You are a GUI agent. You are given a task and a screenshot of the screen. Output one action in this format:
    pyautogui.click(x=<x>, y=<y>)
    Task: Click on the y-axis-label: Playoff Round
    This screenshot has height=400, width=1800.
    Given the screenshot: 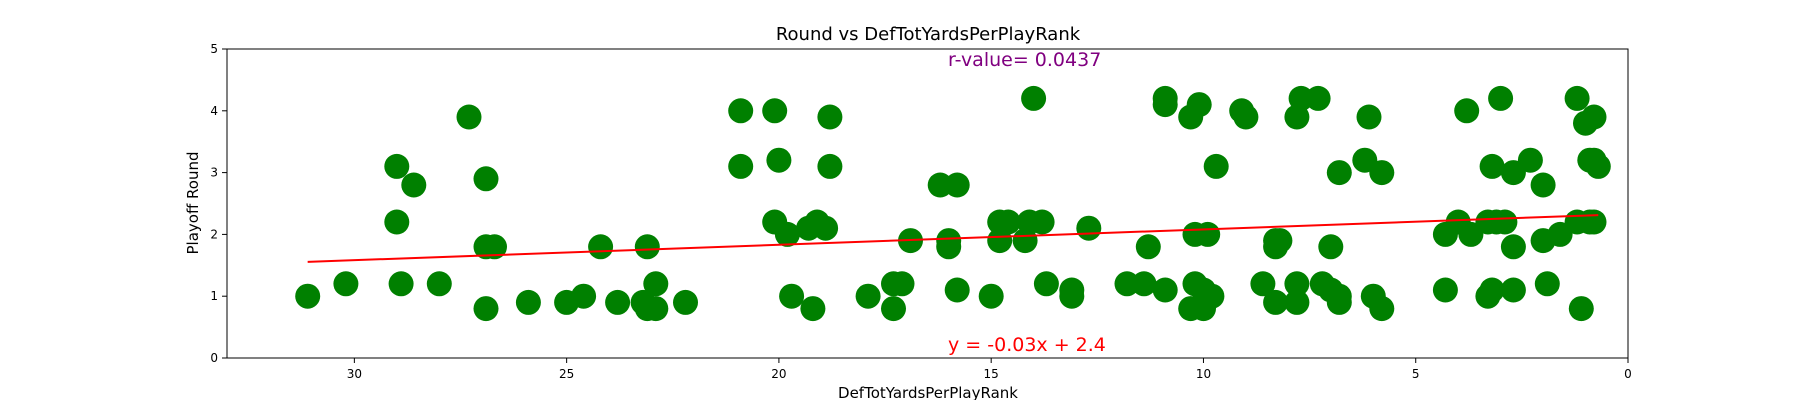 What is the action you would take?
    pyautogui.click(x=193, y=202)
    